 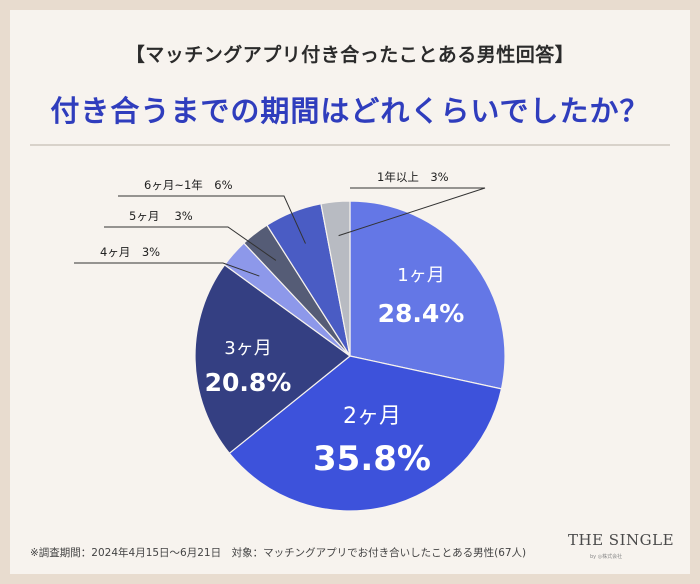 What do you see at coordinates (606, 557) in the screenshot?
I see `brand-logo-sub: by ◎株式会社` at bounding box center [606, 557].